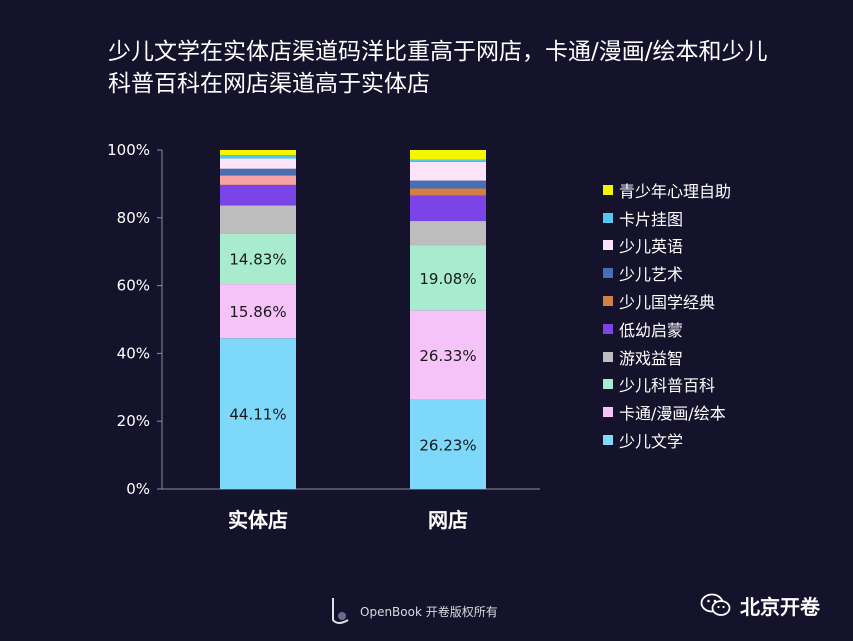 The height and width of the screenshot is (641, 853). Describe the element at coordinates (675, 191) in the screenshot. I see `legend-label: 青少年心理自助` at that location.